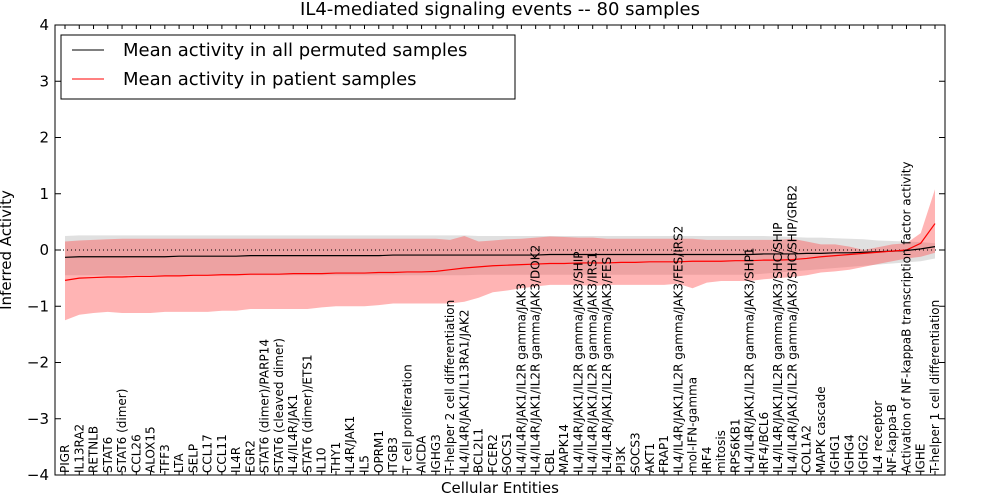 The height and width of the screenshot is (500, 1000). I want to click on x-category-label: IL4/IL4R/JAK1/IL2R gamma/JAK3/FES, so click(607, 365).